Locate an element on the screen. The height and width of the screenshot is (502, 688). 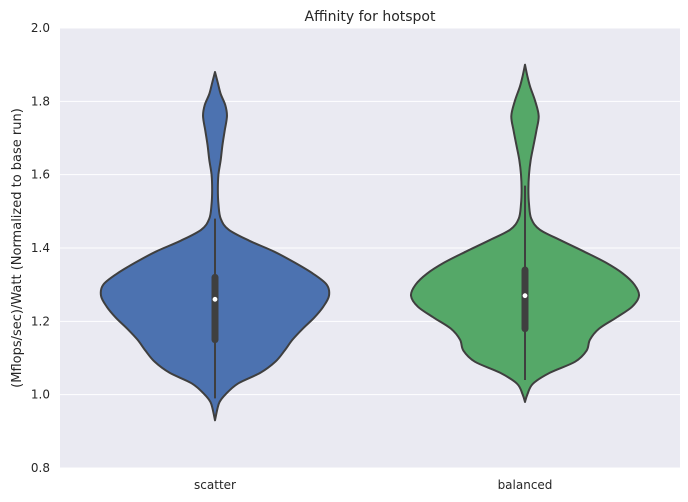
y-axis-ticks: 0.8 1.0 1.2 1.4 1.6 1.8 2.0 is located at coordinates (40, 248).